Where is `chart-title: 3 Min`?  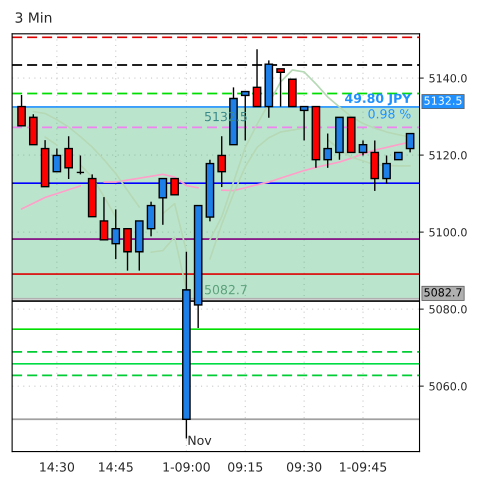
chart-title: 3 Min is located at coordinates (34, 17).